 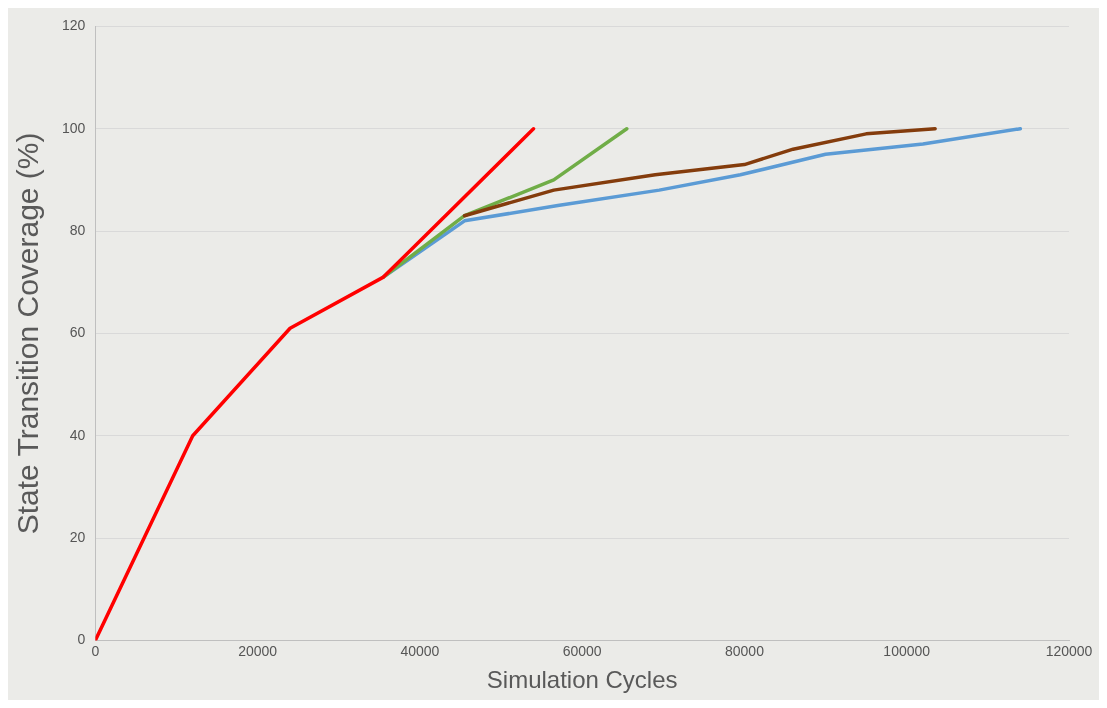 What do you see at coordinates (77, 332) in the screenshot?
I see `y-tick-label: 60` at bounding box center [77, 332].